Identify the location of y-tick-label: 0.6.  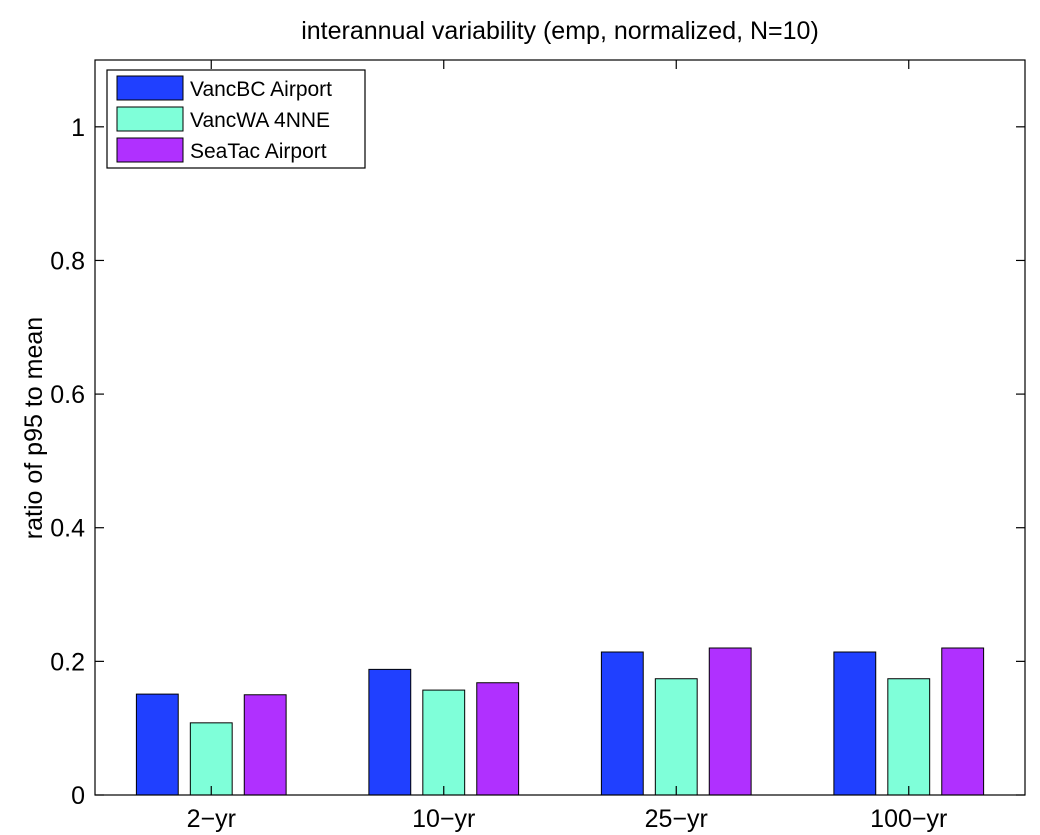
(67, 395).